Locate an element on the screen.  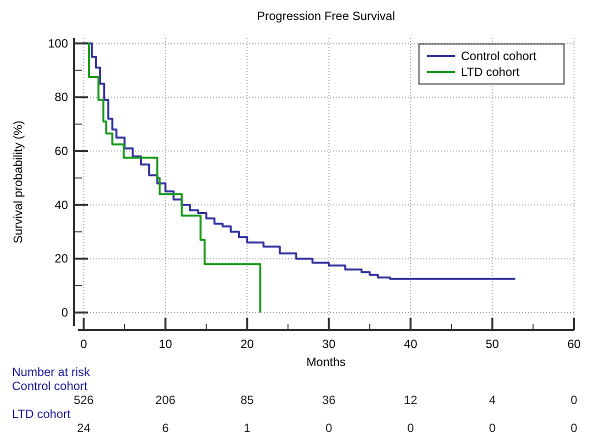
y-tick-label: 40 is located at coordinates (61, 205).